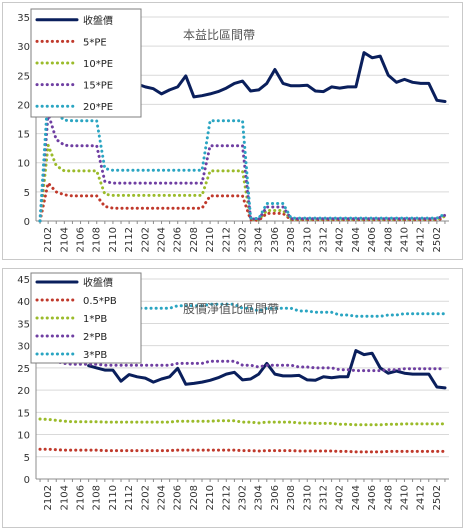  I want to click on legend-label: 1*PB, so click(95, 319).